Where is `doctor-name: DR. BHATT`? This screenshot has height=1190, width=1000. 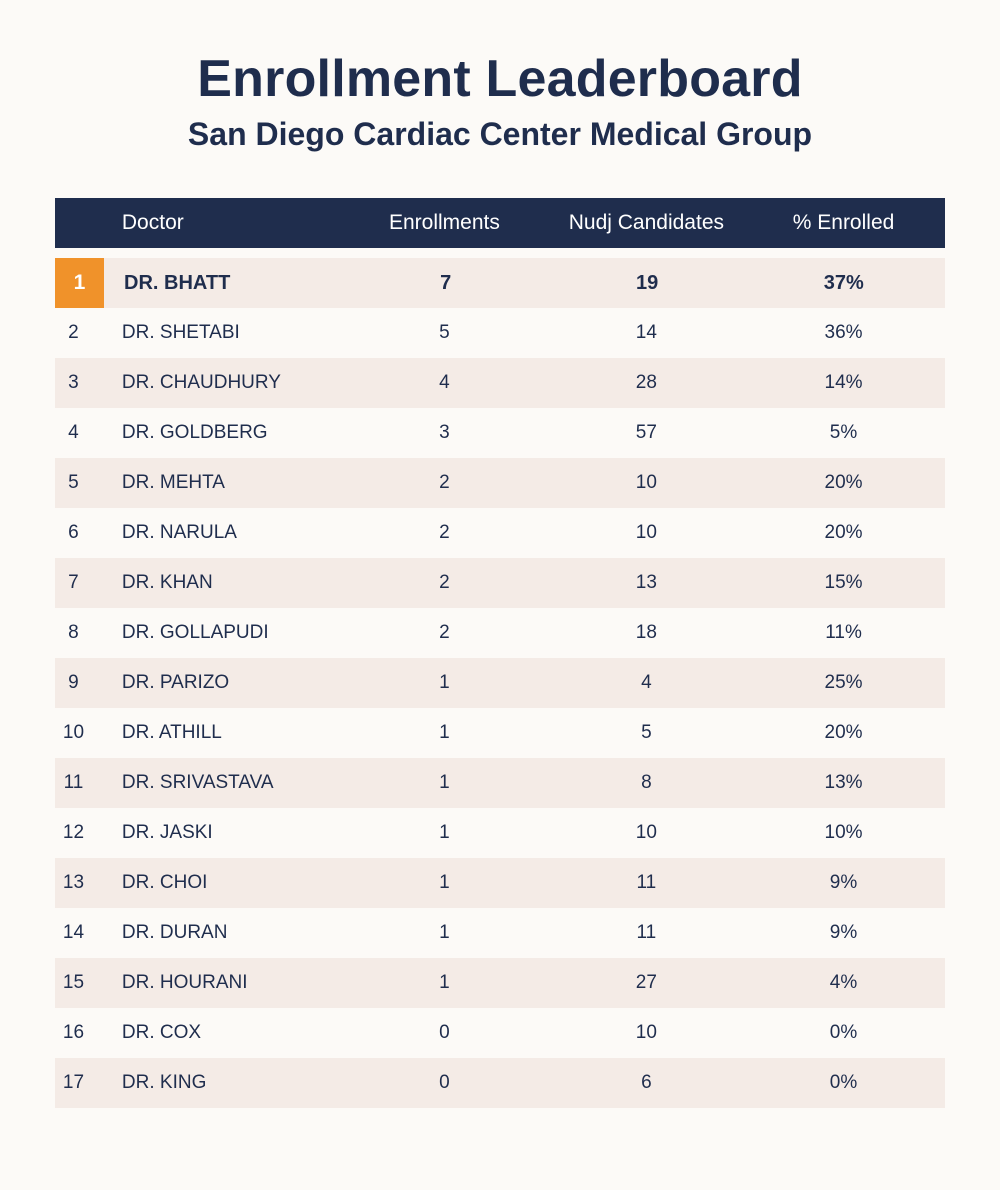 doctor-name: DR. BHATT is located at coordinates (177, 282).